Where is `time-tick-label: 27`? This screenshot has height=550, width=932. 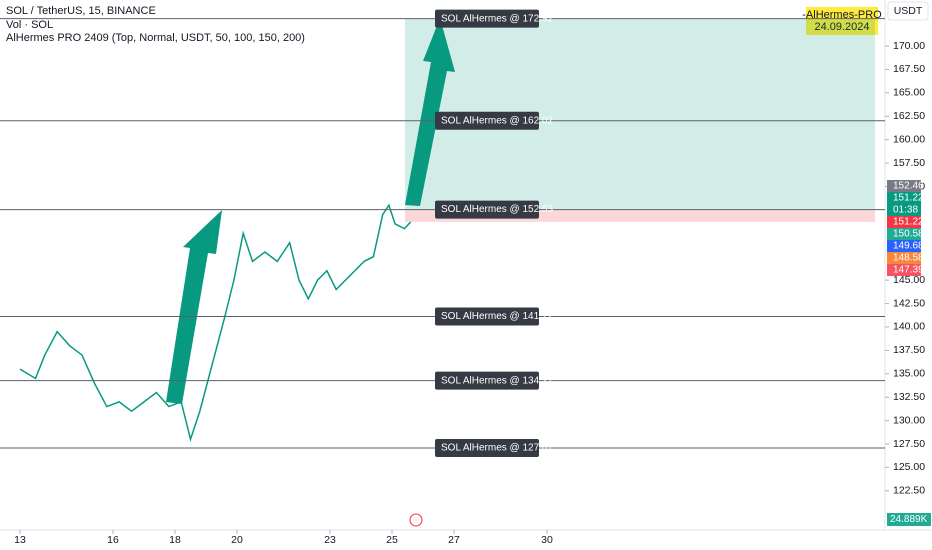
time-tick-label: 27 is located at coordinates (454, 540).